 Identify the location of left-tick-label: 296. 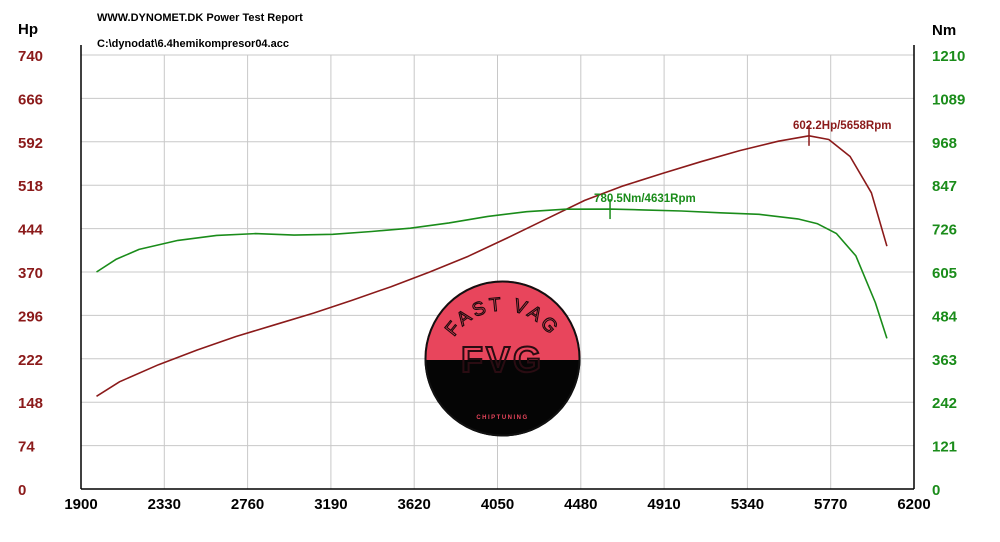
(30, 316).